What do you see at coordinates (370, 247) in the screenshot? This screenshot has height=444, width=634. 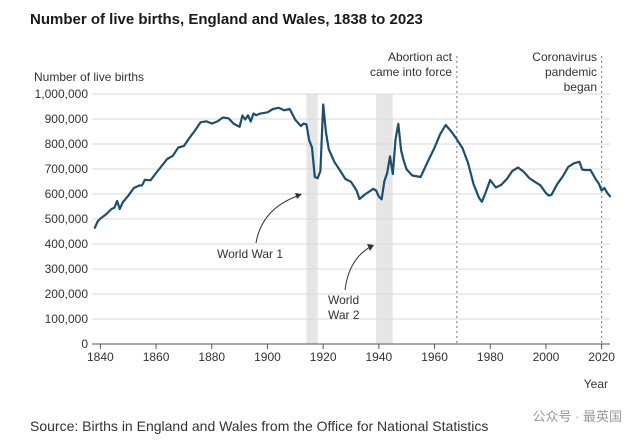 I see `ww2-arrowhead` at bounding box center [370, 247].